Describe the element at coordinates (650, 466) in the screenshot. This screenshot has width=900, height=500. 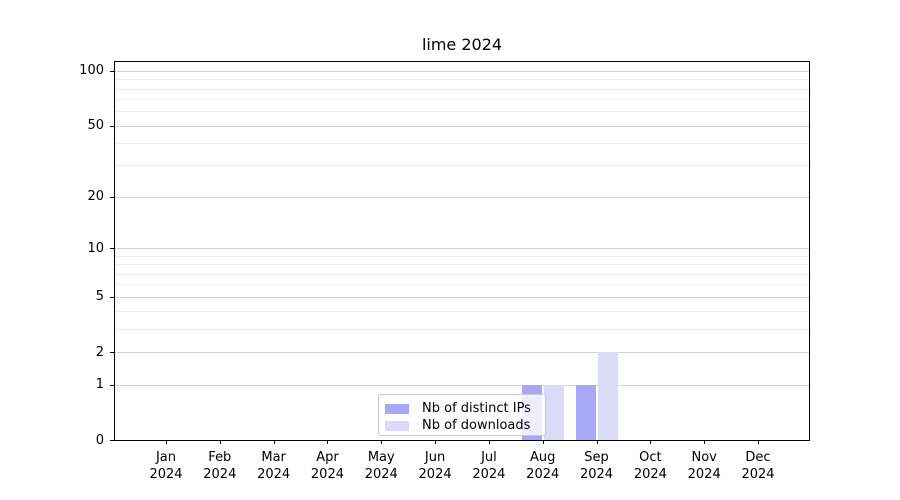
I see `x-tick-label: Oct 2024` at that location.